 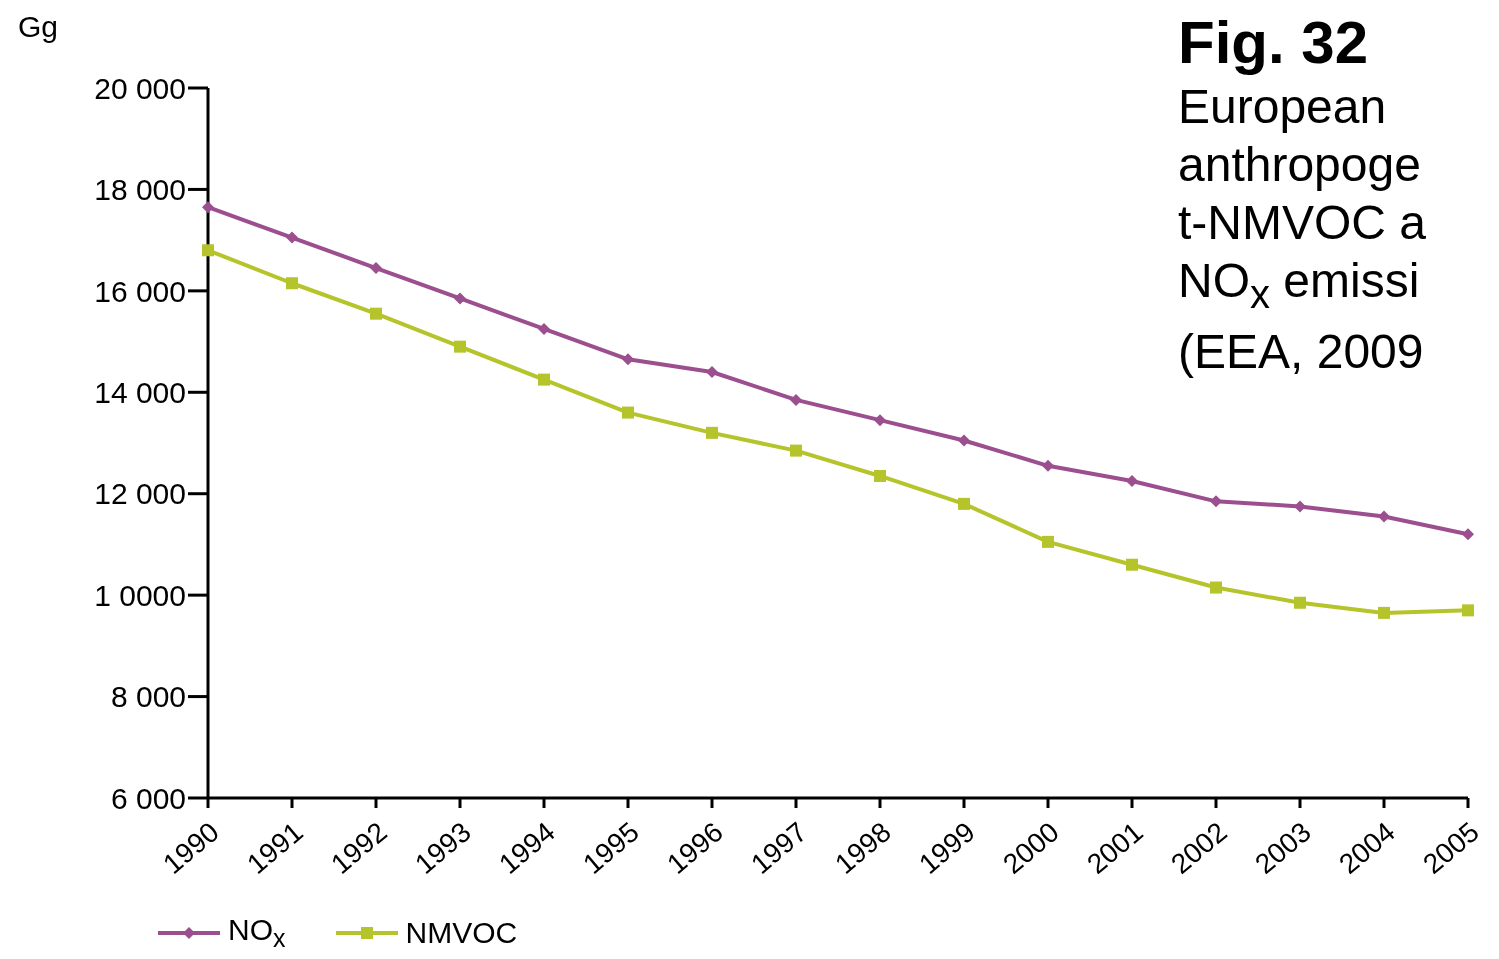 I want to click on y-tick-label: 14 000, so click(x=140, y=392).